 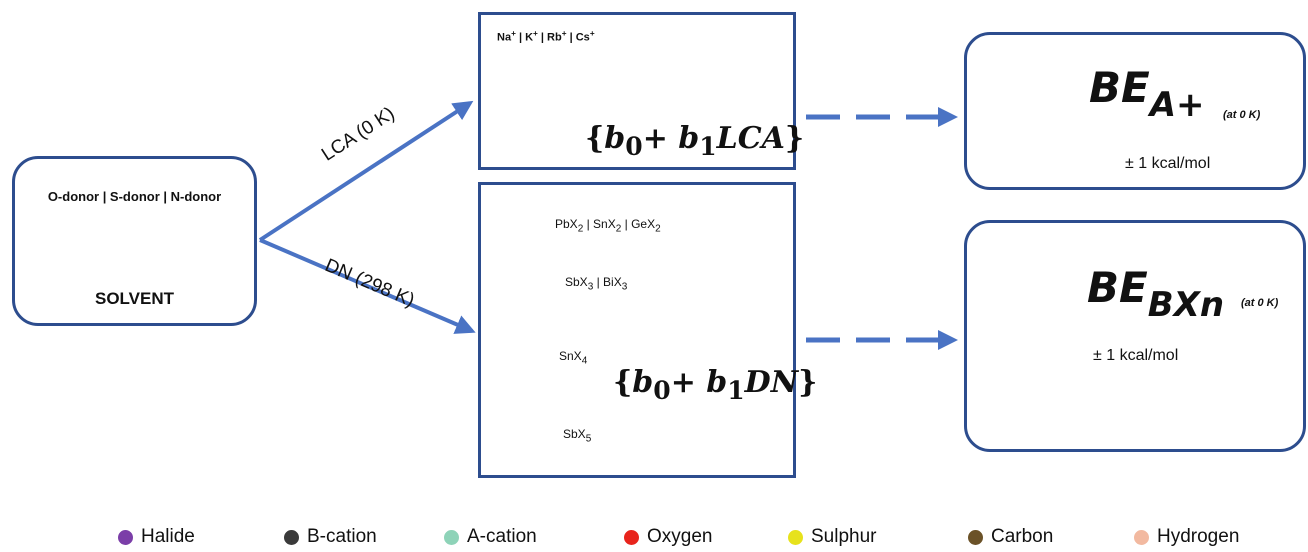 I want to click on legend-item-halide: Halide, so click(x=156, y=537).